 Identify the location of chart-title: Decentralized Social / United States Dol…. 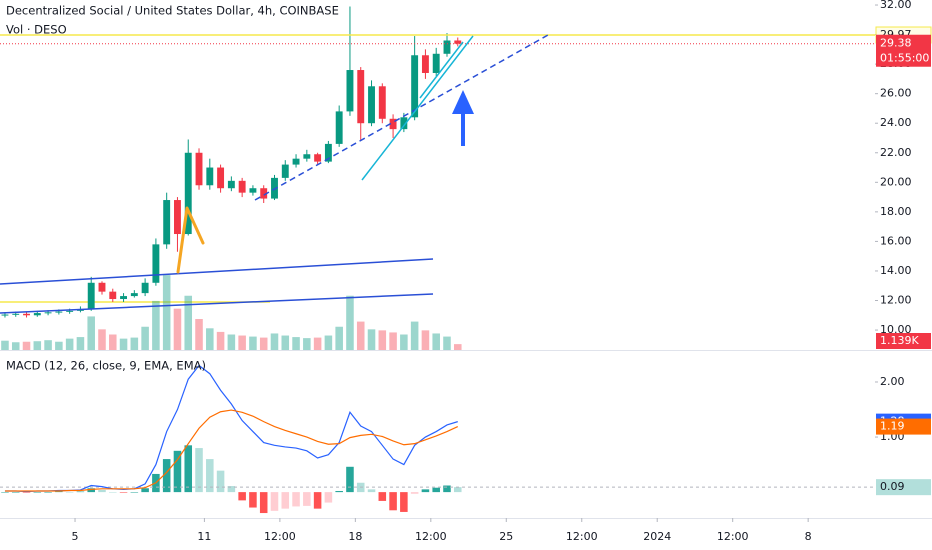
(172, 11).